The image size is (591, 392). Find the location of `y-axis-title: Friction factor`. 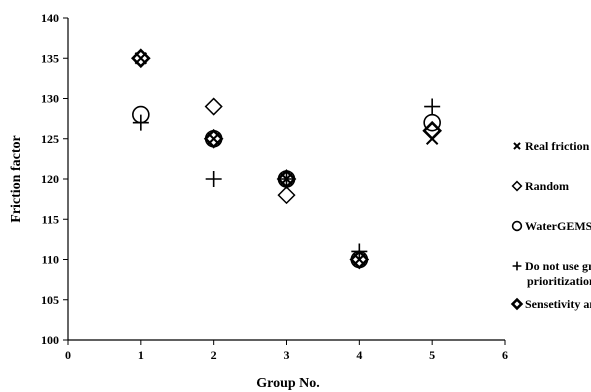

y-axis-title: Friction factor is located at coordinates (16, 178).